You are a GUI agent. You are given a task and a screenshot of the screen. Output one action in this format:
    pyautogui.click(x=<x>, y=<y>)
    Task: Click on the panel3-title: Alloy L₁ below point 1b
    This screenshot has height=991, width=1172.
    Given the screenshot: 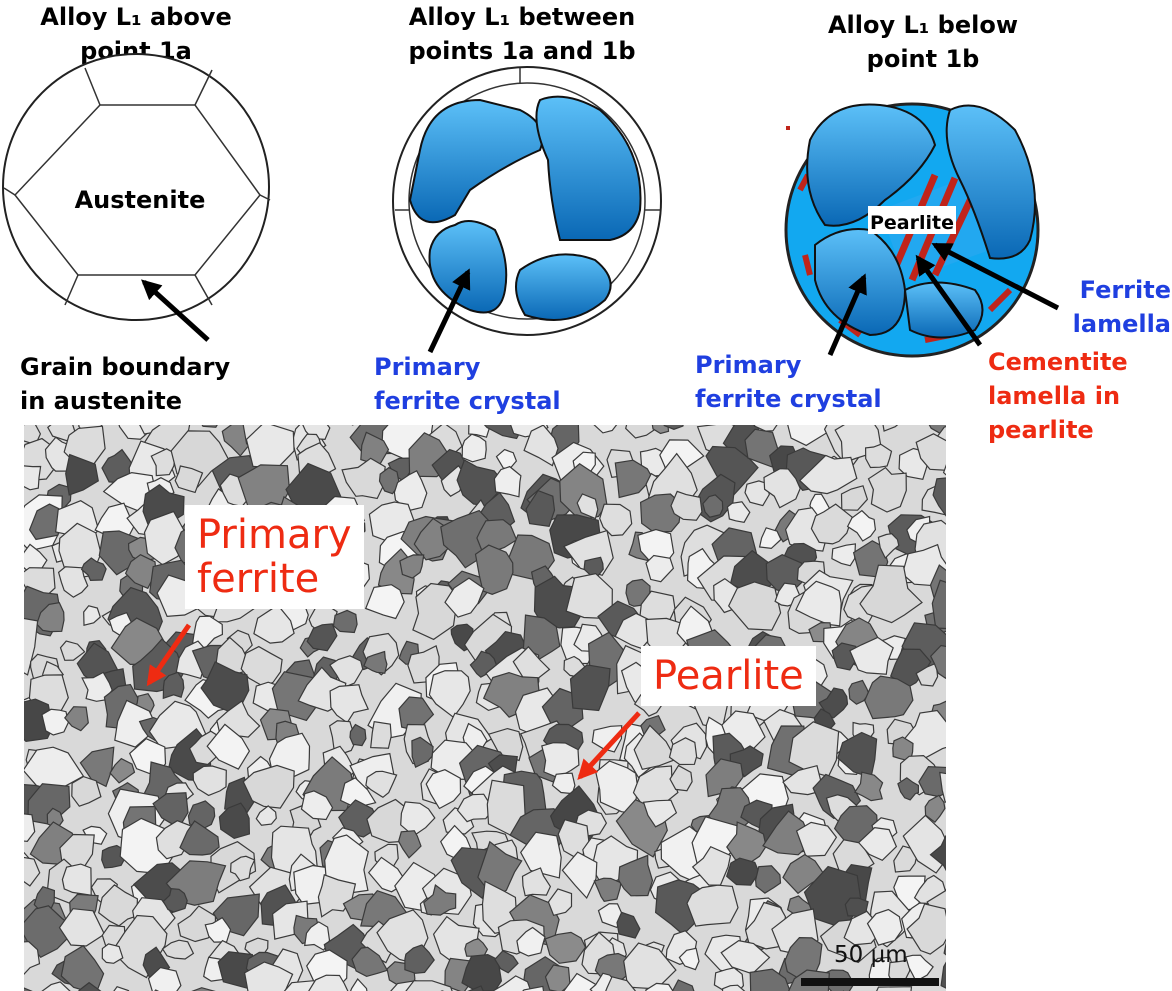 What is the action you would take?
    pyautogui.click(x=923, y=42)
    